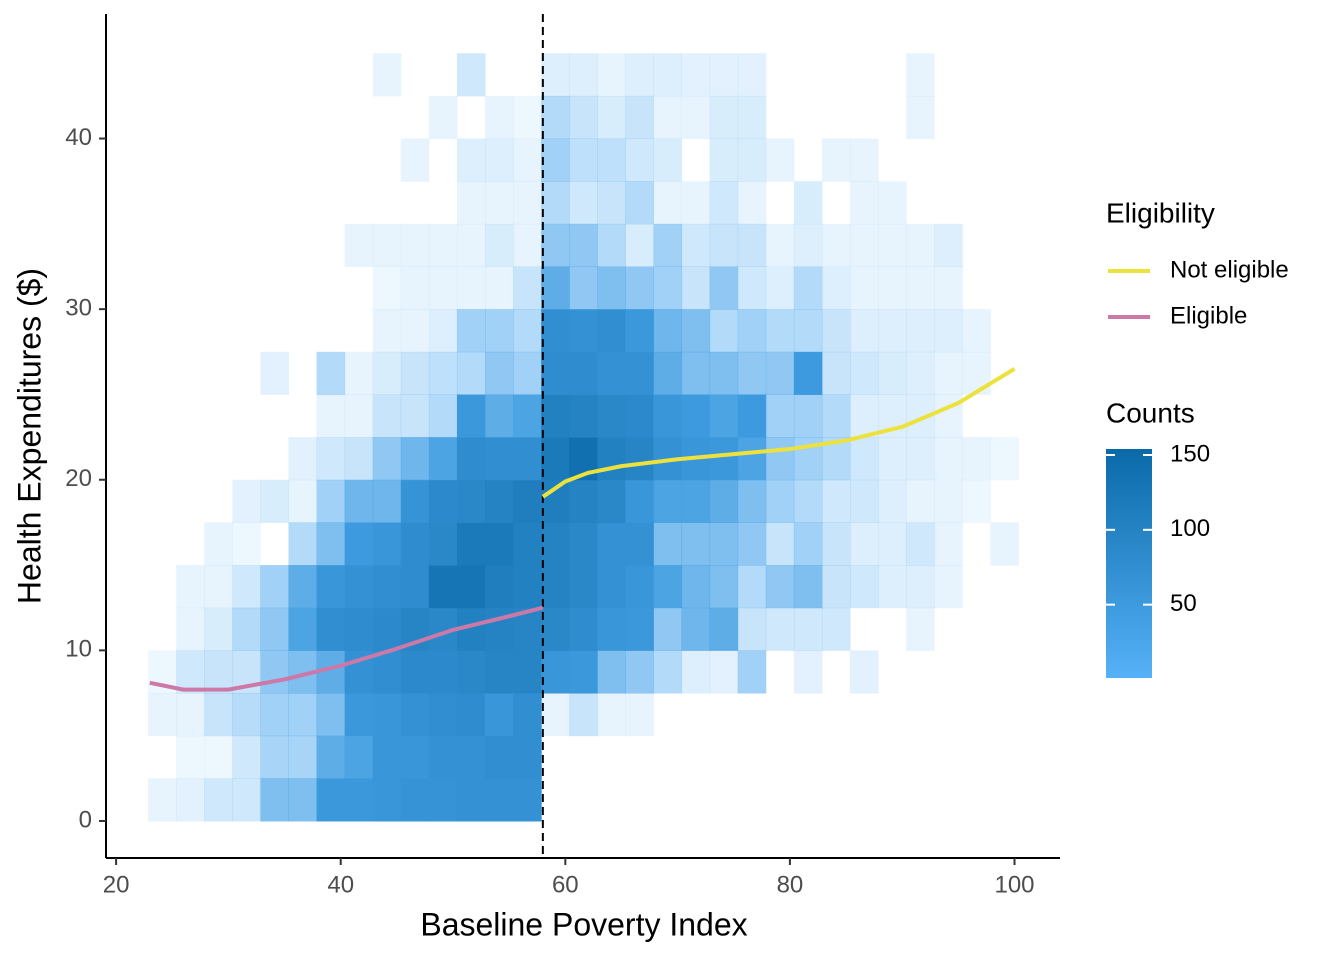 The image size is (1344, 960). What do you see at coordinates (78, 307) in the screenshot?
I see `y-tick-label: 30` at bounding box center [78, 307].